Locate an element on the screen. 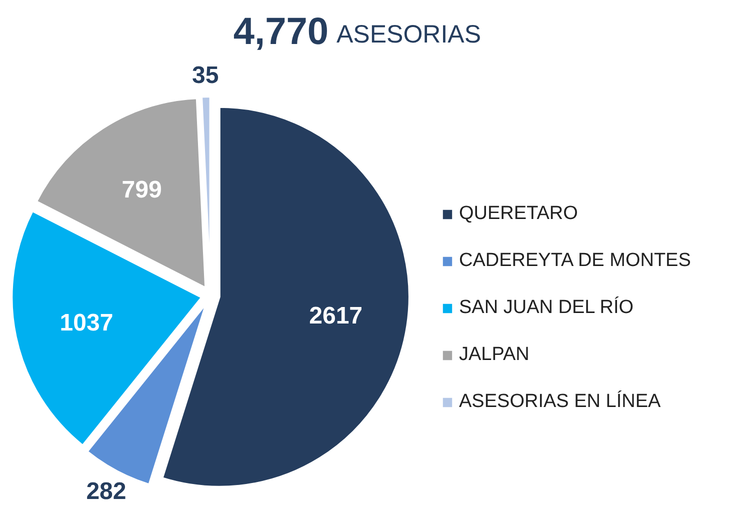 The image size is (737, 508). data-label: 35 is located at coordinates (205, 76).